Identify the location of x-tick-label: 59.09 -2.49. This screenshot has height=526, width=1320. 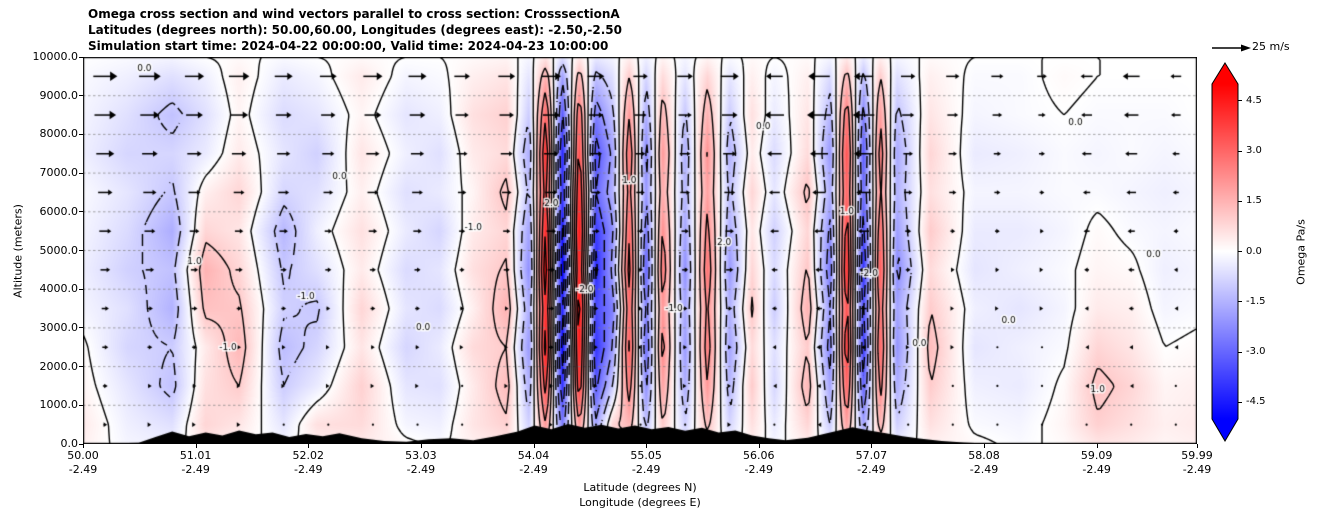
(1097, 463).